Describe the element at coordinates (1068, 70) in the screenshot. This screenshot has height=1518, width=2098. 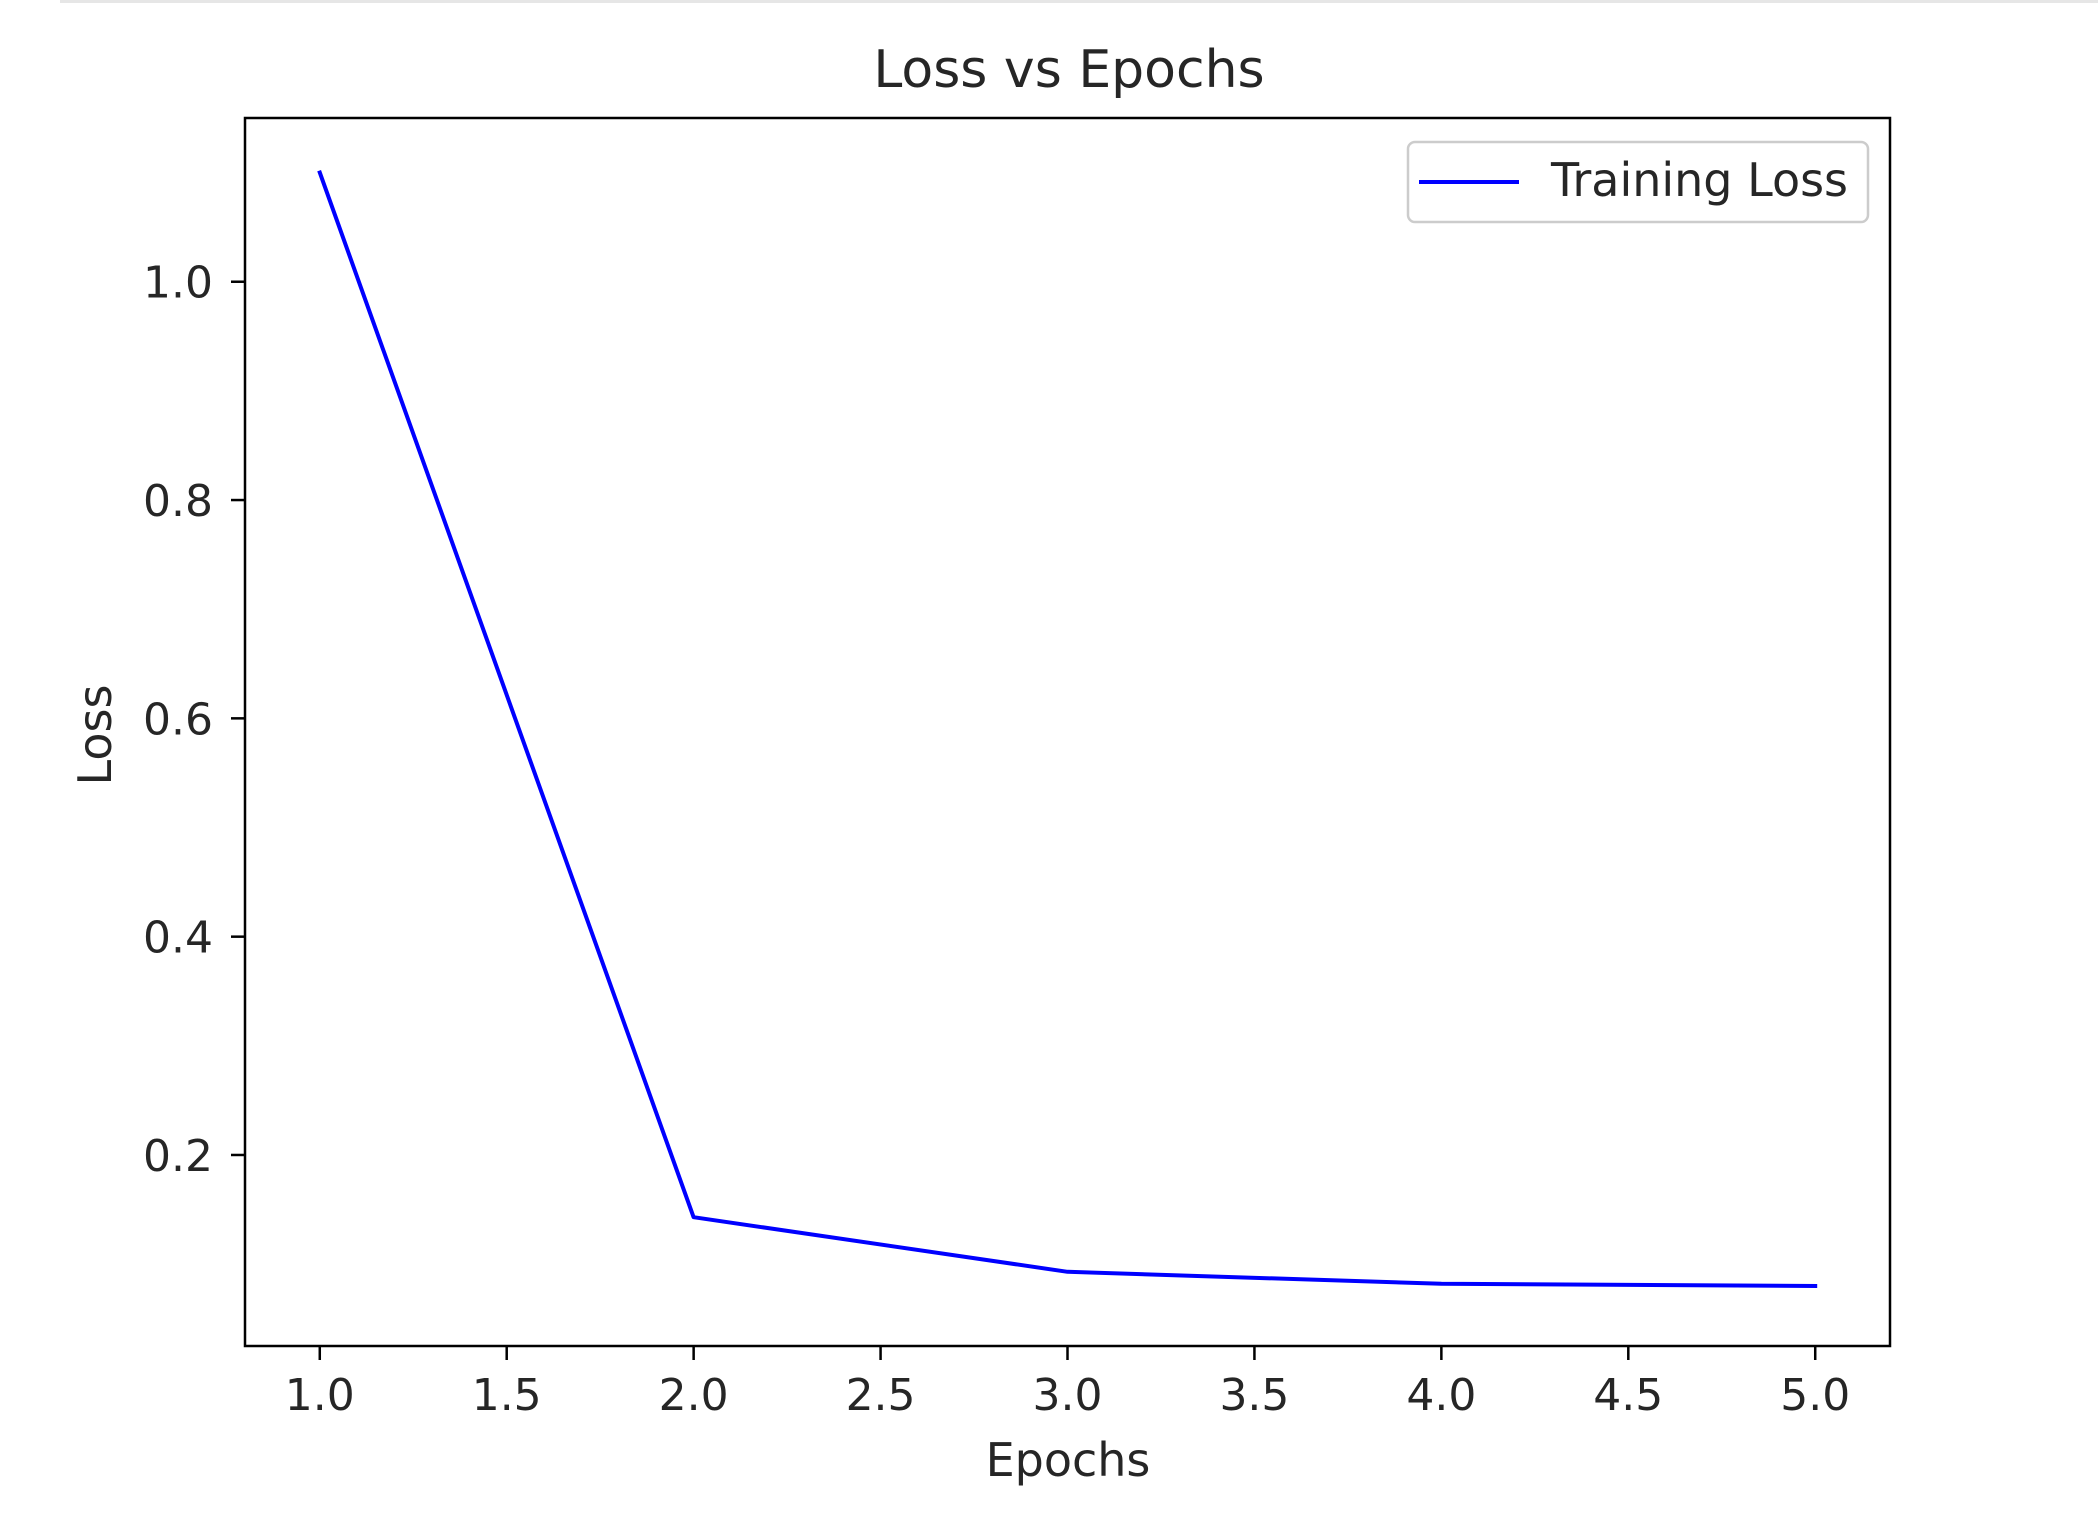
I see `chart-title: Loss vs Epochs` at that location.